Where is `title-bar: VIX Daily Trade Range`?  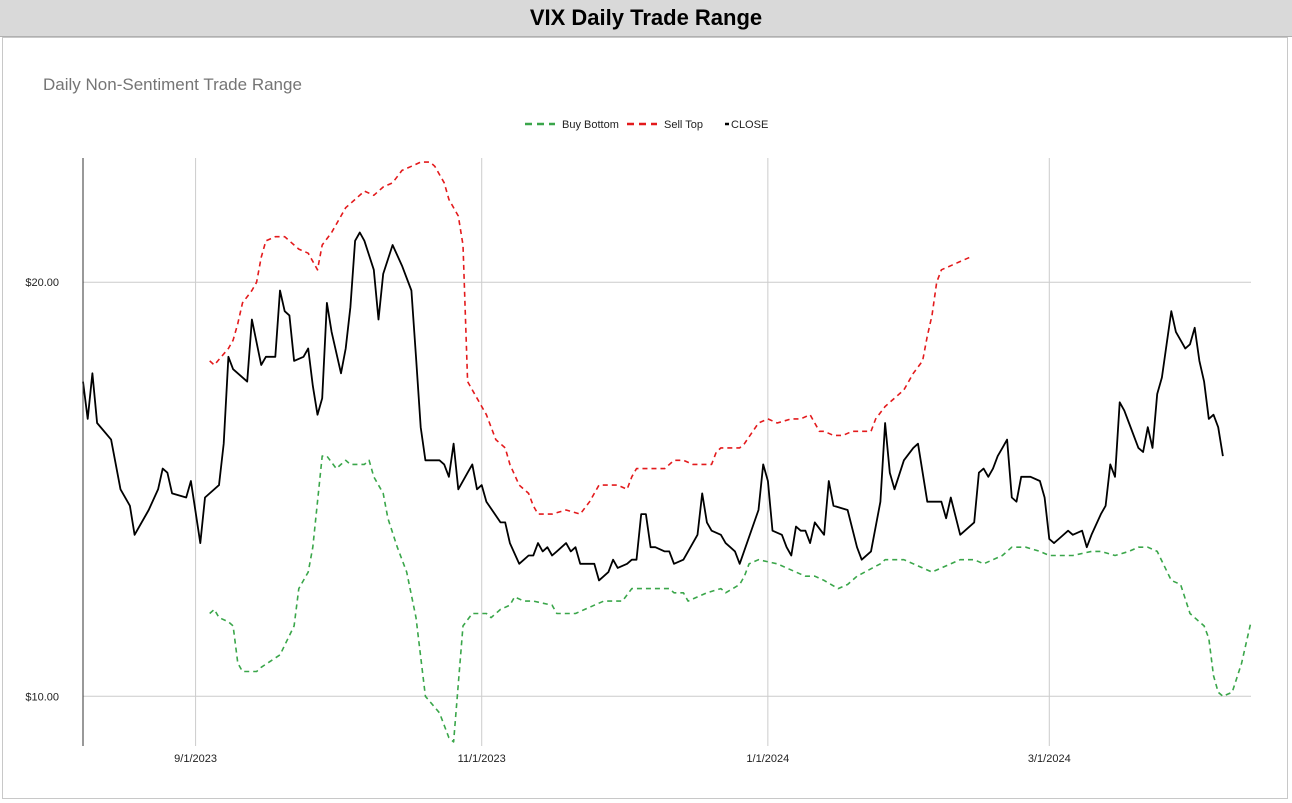
title-bar: VIX Daily Trade Range is located at coordinates (646, 18).